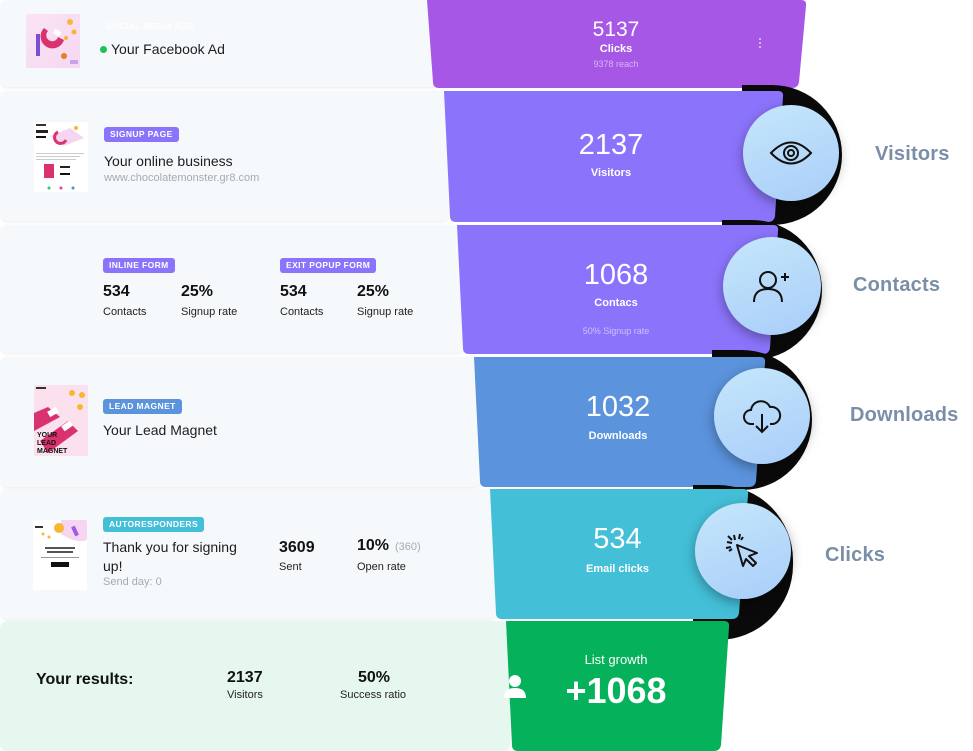 Image resolution: width=973 pixels, height=751 pixels. Describe the element at coordinates (53, 41) in the screenshot. I see `facebook-ad-thumbnail` at that location.